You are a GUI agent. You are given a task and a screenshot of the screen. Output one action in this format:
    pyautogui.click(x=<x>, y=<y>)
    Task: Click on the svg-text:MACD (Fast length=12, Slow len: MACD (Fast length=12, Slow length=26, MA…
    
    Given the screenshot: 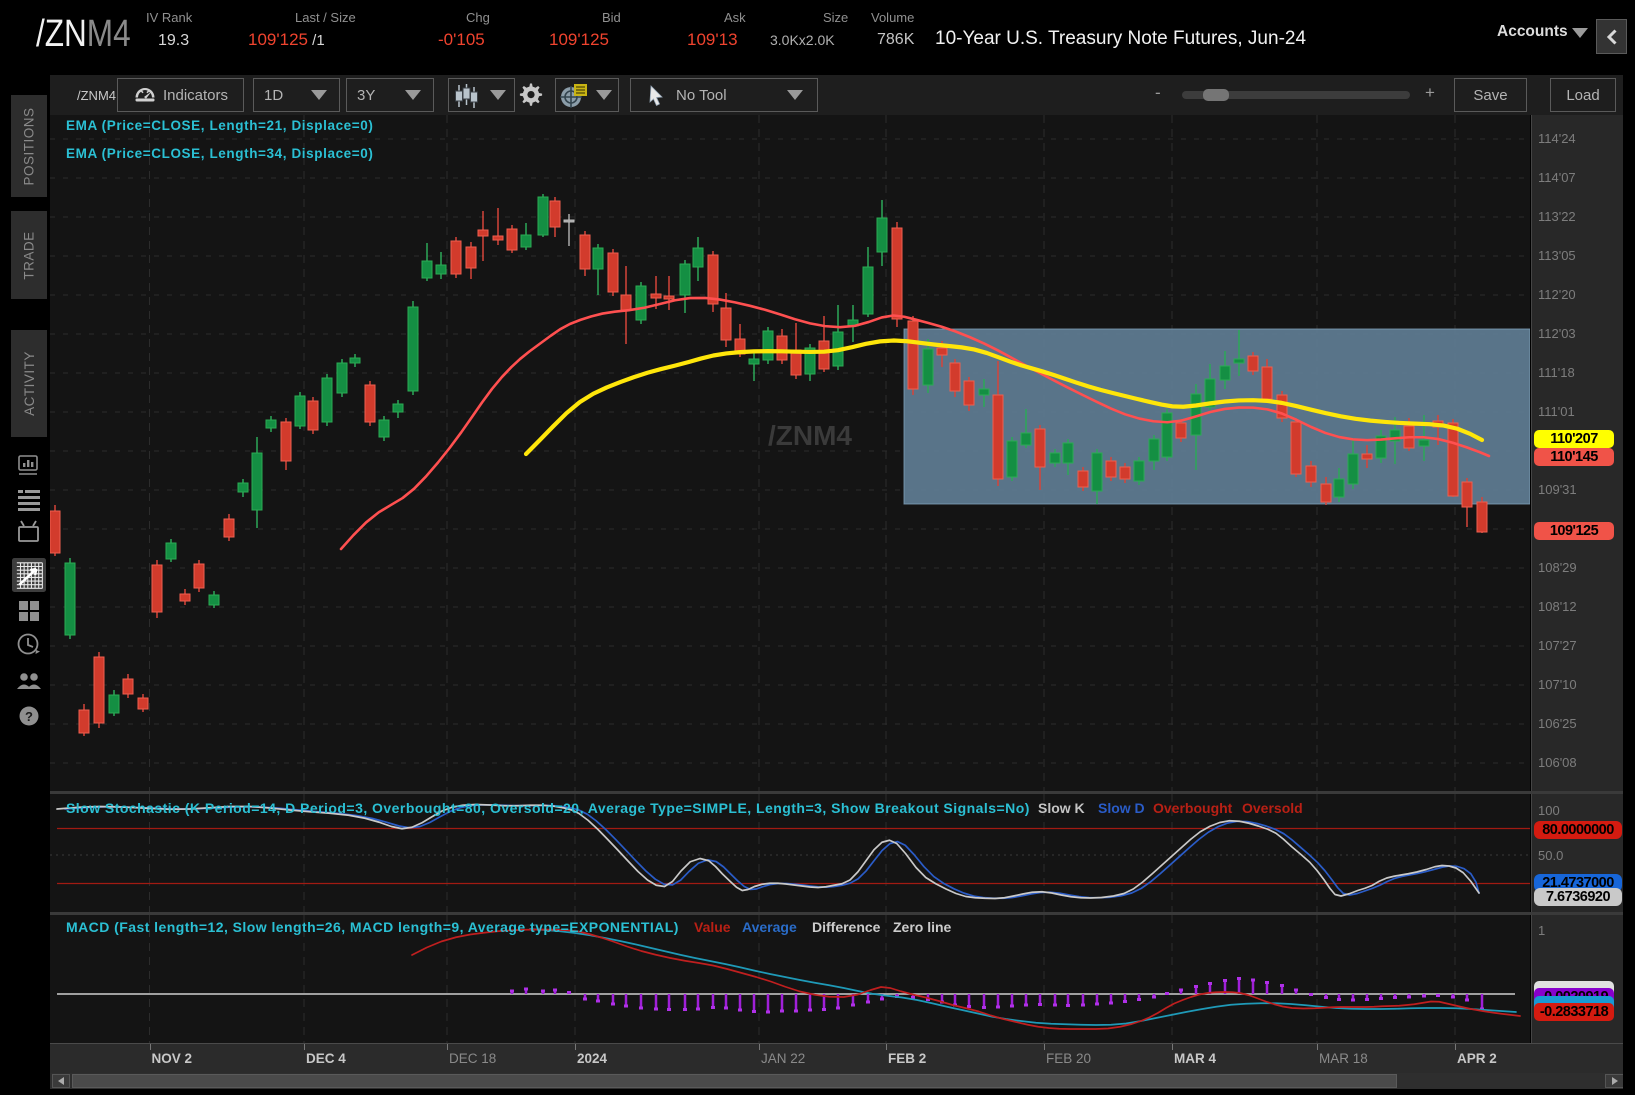 What is the action you would take?
    pyautogui.click(x=509, y=927)
    